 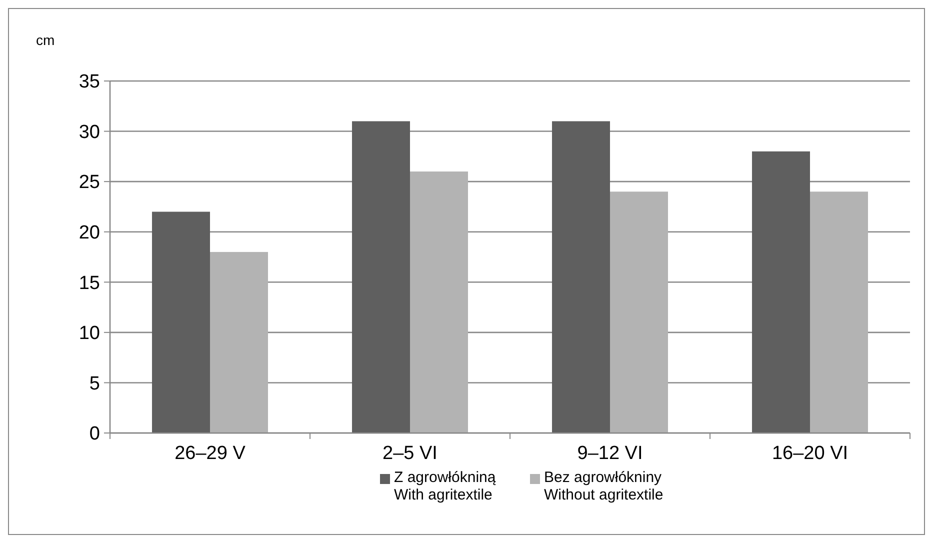 I want to click on y-tick-label: 20, so click(x=89, y=233).